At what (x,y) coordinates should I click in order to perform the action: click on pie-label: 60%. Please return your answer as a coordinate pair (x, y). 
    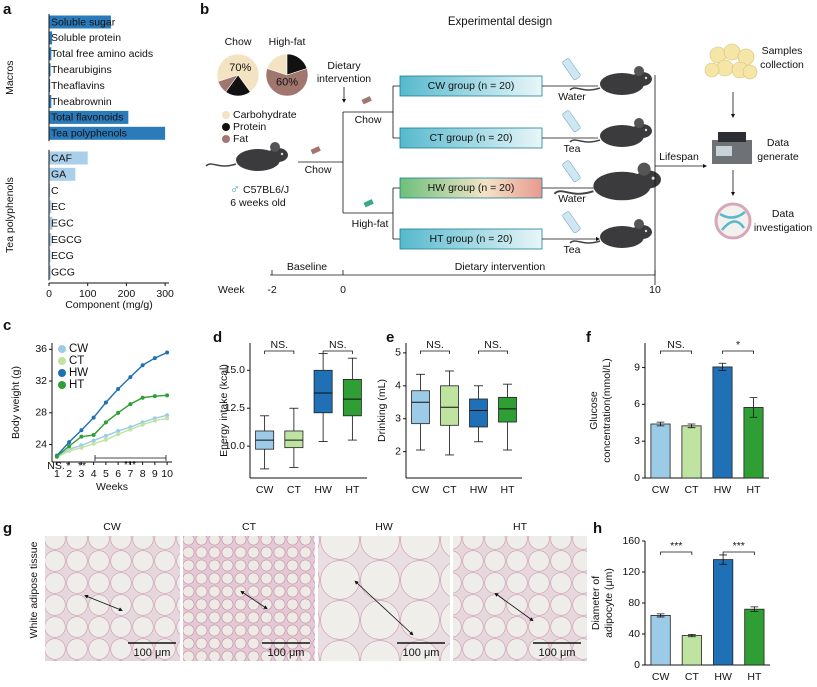
    Looking at the image, I should click on (287, 82).